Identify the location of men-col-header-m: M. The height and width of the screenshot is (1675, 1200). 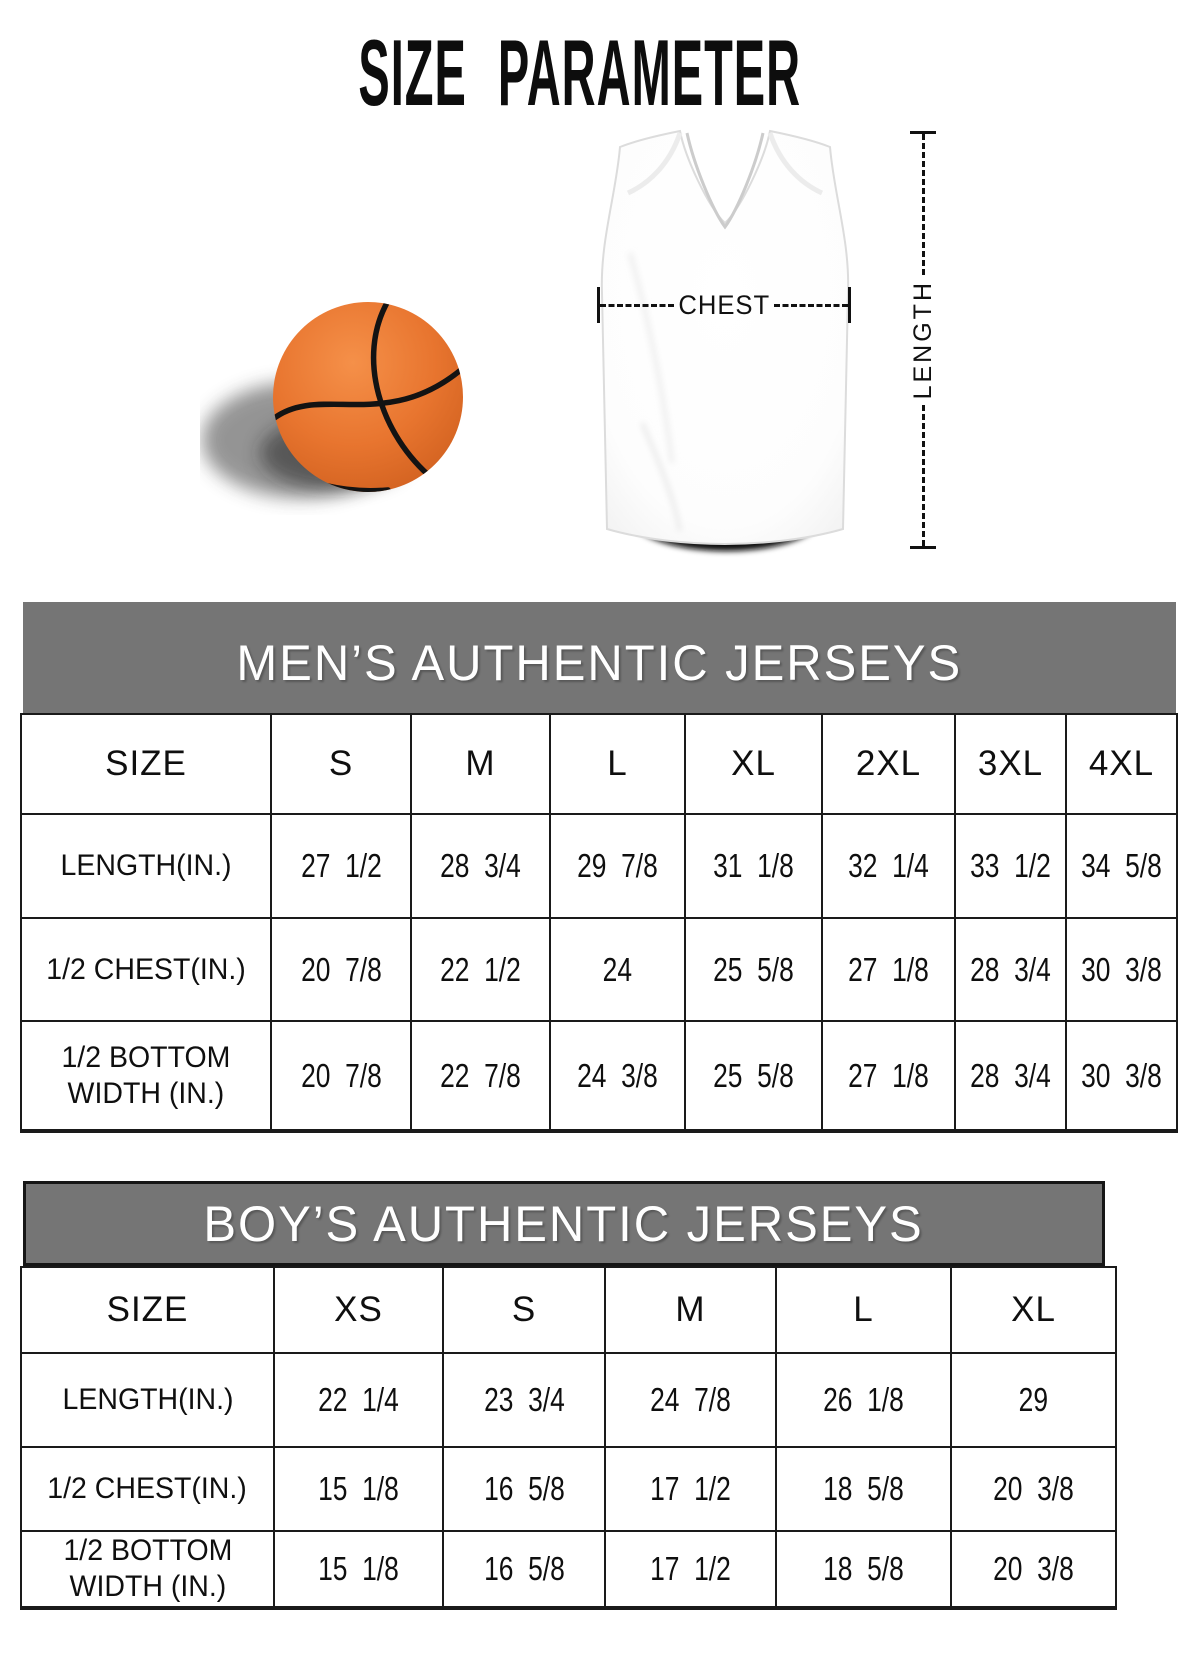
(480, 764).